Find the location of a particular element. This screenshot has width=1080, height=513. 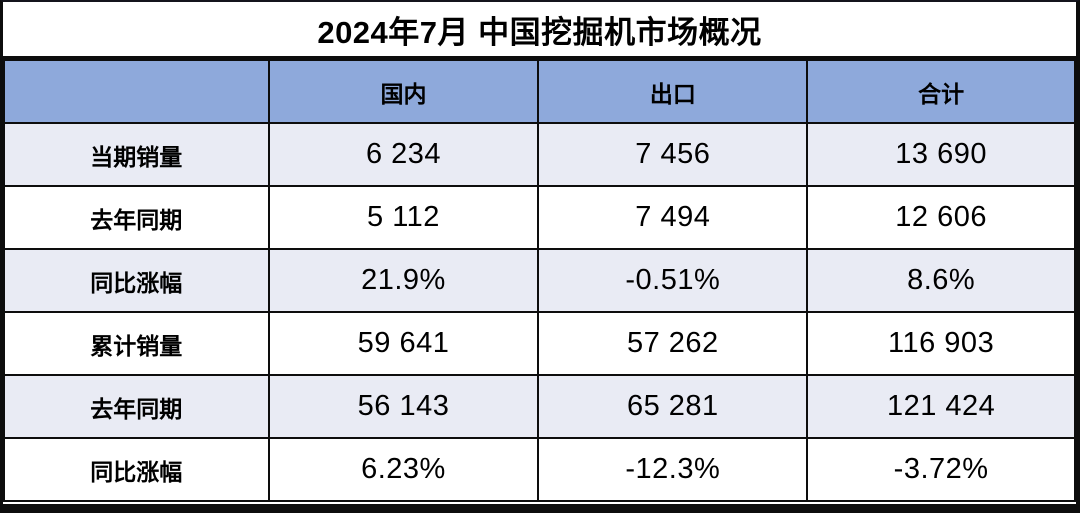

table-title: 2024年7月 中国挖掘机市场概况 is located at coordinates (539, 30).